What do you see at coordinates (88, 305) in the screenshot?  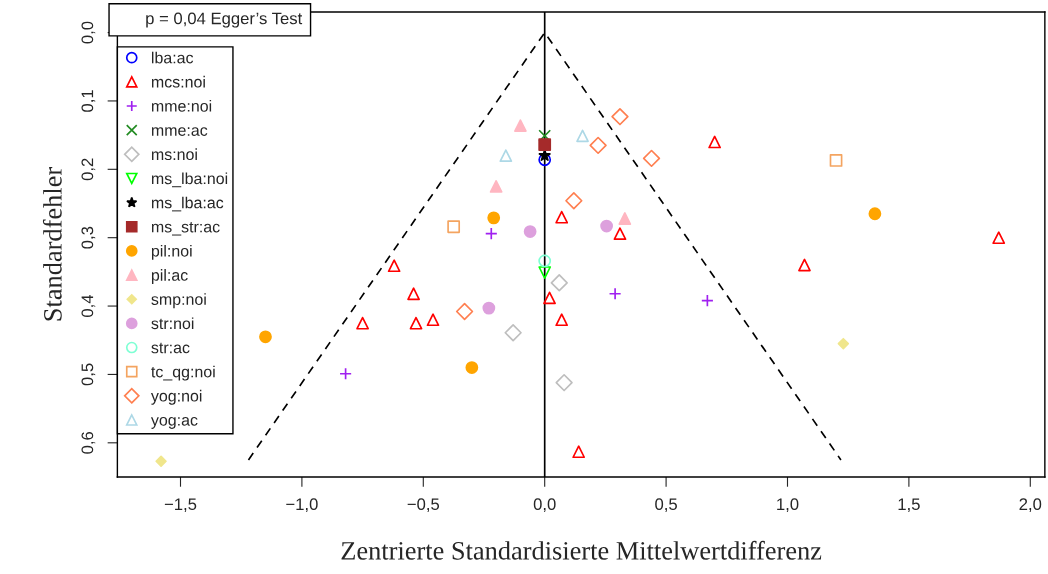 I see `y-tick-label: 0,4` at bounding box center [88, 305].